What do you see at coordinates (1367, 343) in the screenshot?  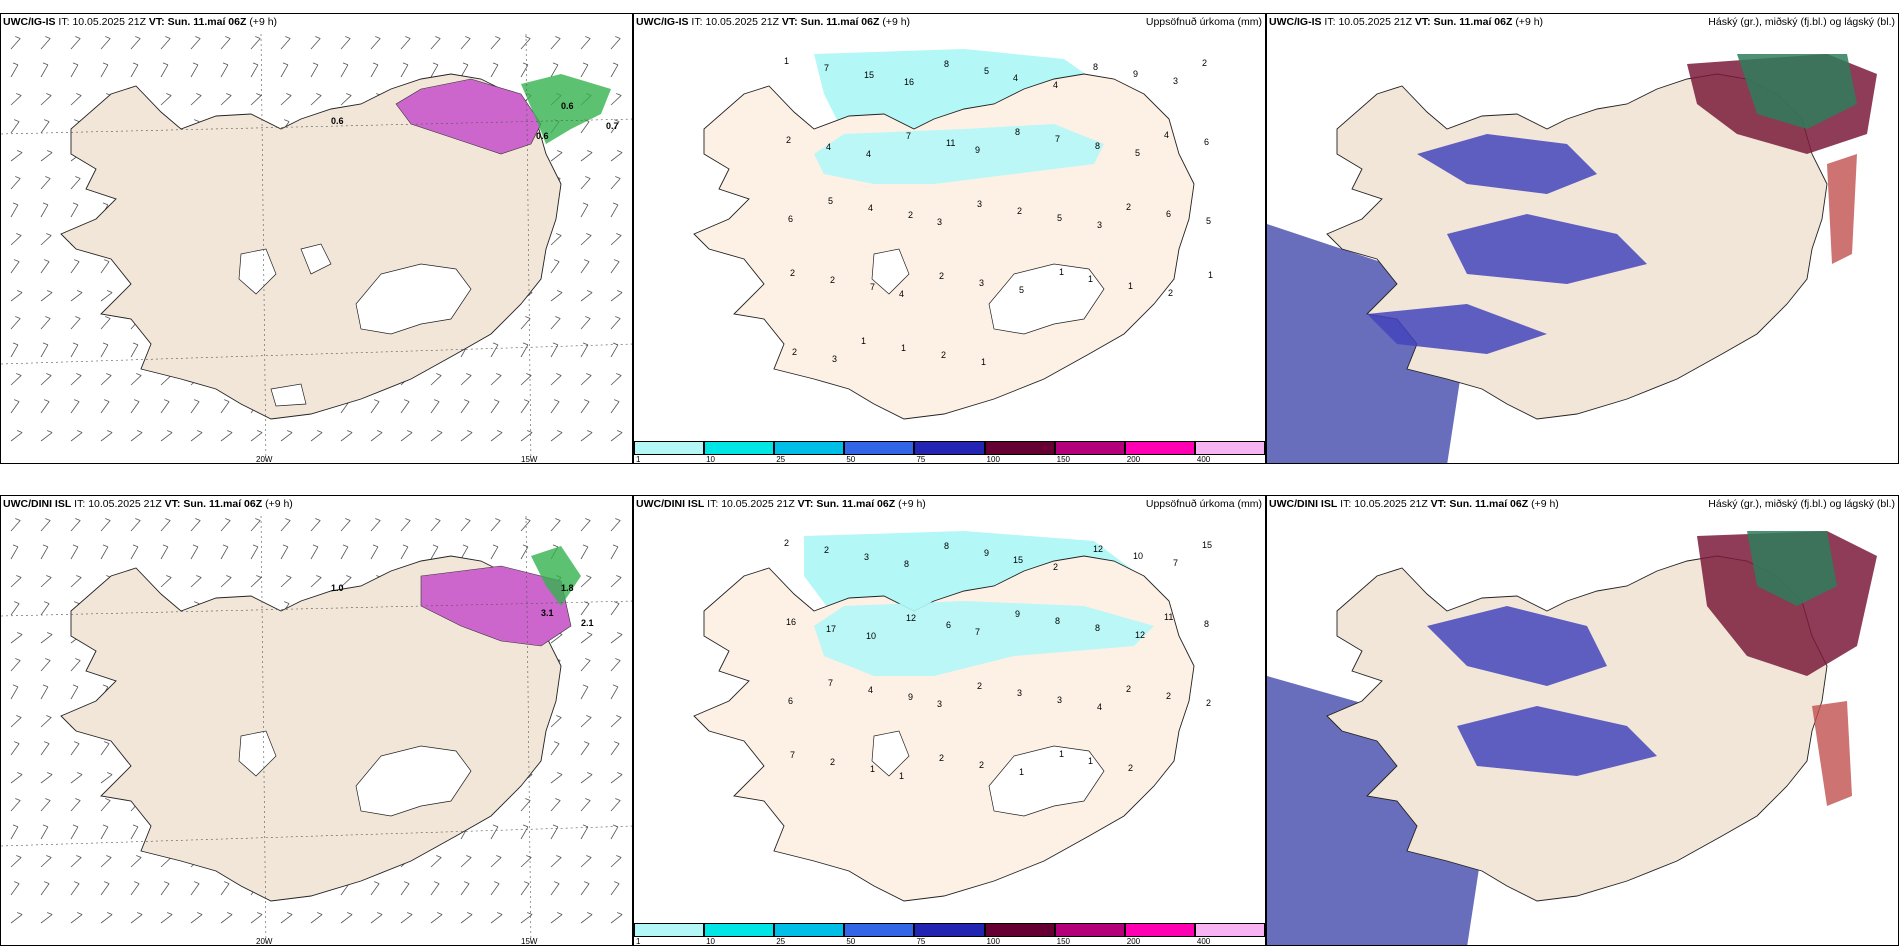 I see `low-cloud-sw` at bounding box center [1367, 343].